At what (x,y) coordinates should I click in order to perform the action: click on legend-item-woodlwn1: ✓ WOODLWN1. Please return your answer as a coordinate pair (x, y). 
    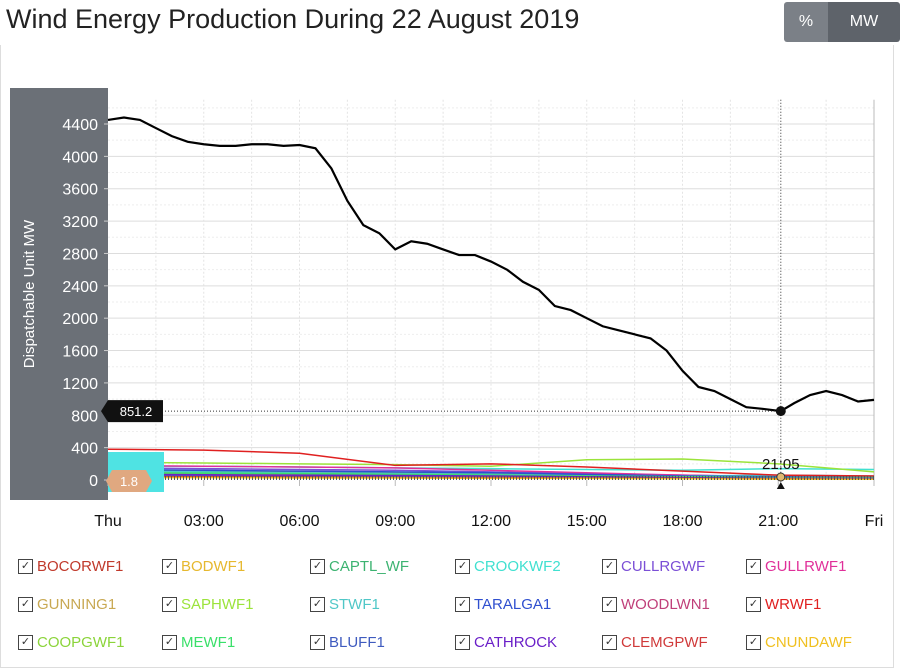
    Looking at the image, I should click on (656, 604).